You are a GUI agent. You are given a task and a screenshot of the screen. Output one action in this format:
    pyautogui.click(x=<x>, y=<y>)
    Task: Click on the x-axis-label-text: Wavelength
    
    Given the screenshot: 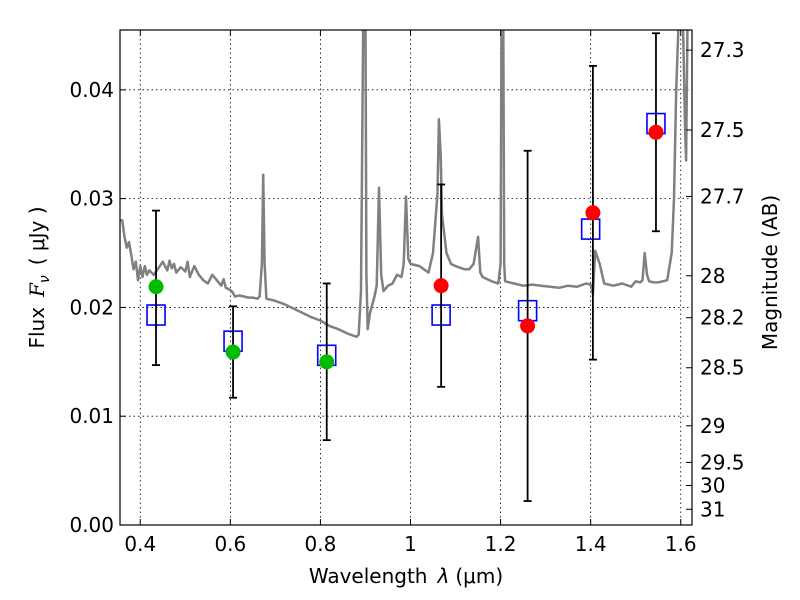 What is the action you would take?
    pyautogui.click(x=368, y=576)
    